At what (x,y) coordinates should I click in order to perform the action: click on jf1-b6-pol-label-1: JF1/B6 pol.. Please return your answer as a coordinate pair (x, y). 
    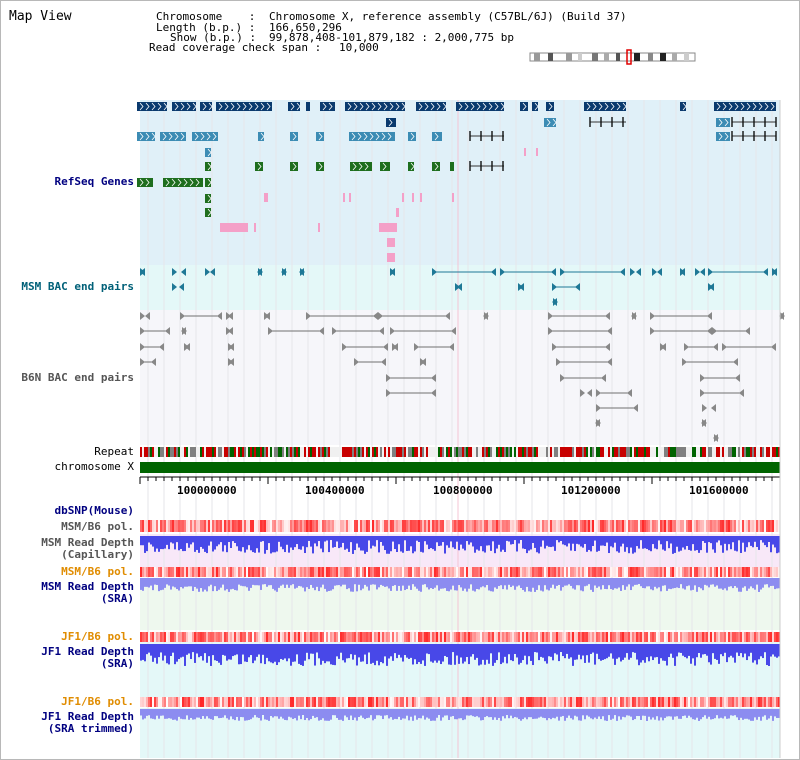
    Looking at the image, I should click on (97, 636).